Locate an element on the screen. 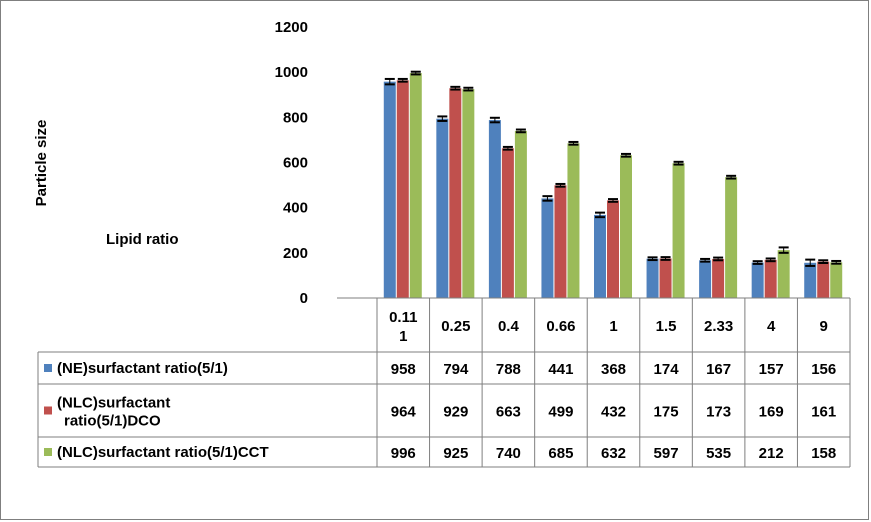  table-value: 663 is located at coordinates (508, 412).